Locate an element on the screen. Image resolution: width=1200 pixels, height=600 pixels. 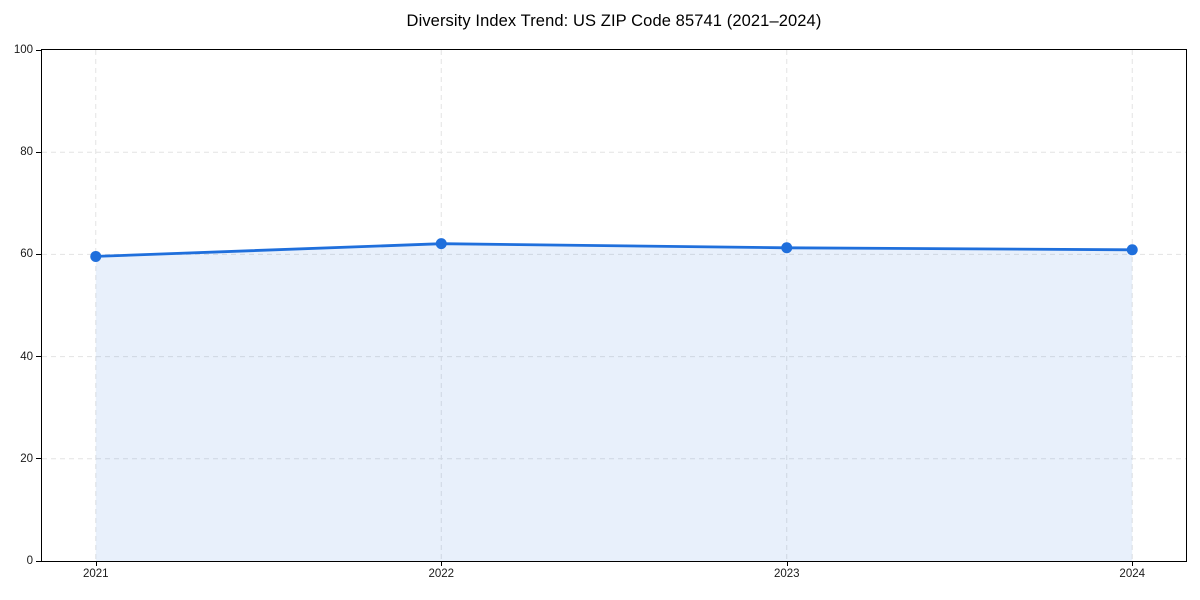
x-tick-mark-2023 is located at coordinates (787, 563).